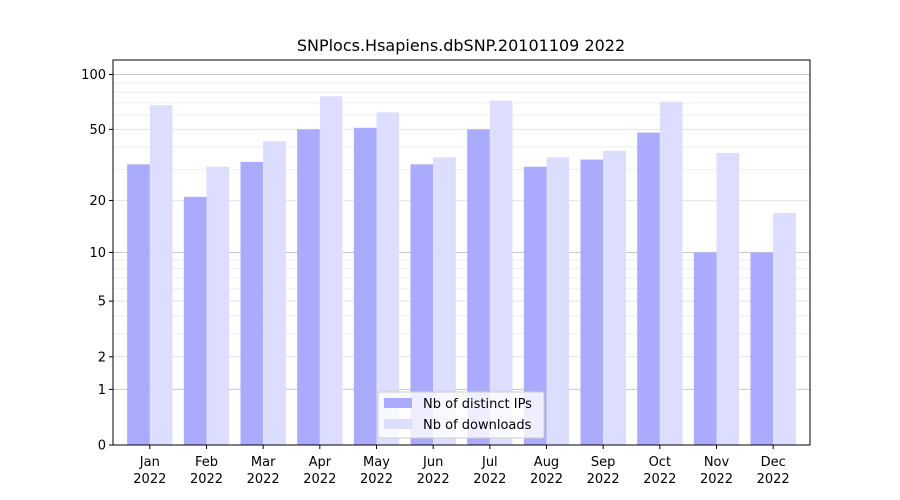 The height and width of the screenshot is (500, 900). What do you see at coordinates (501, 272) in the screenshot?
I see `bar-downloads-jul` at bounding box center [501, 272].